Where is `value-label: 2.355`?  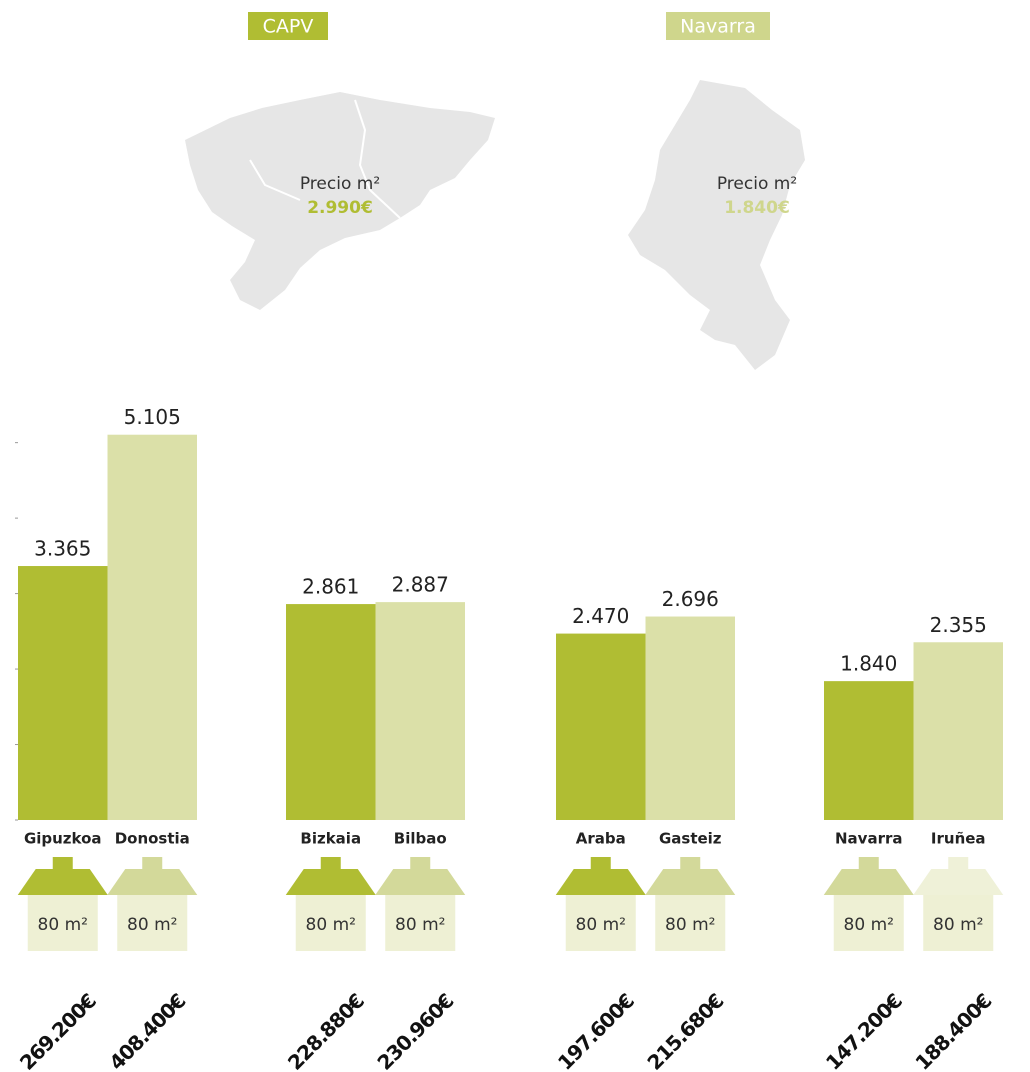
value-label: 2.355 is located at coordinates (958, 625).